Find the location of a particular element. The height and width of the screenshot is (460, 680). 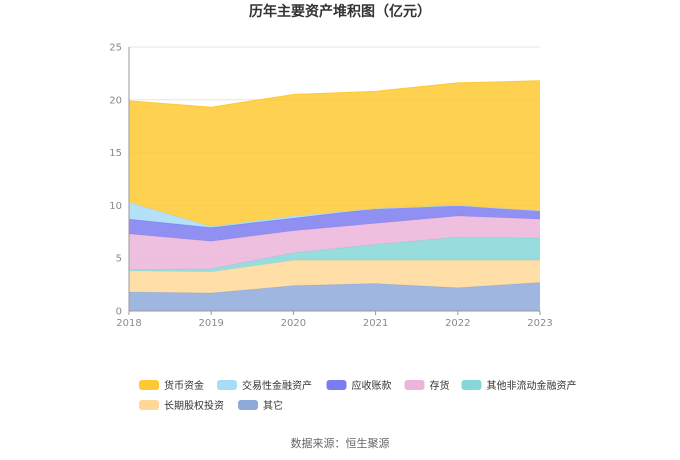

y-tick-label: 25 is located at coordinates (115, 48).